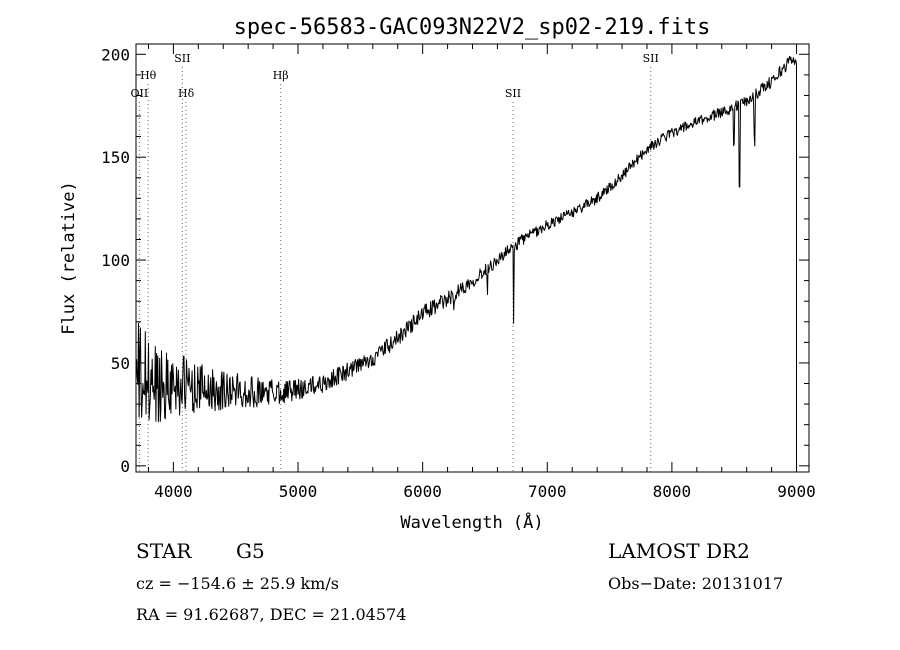 The height and width of the screenshot is (650, 900). What do you see at coordinates (173, 491) in the screenshot?
I see `x-tick-label: 4000` at bounding box center [173, 491].